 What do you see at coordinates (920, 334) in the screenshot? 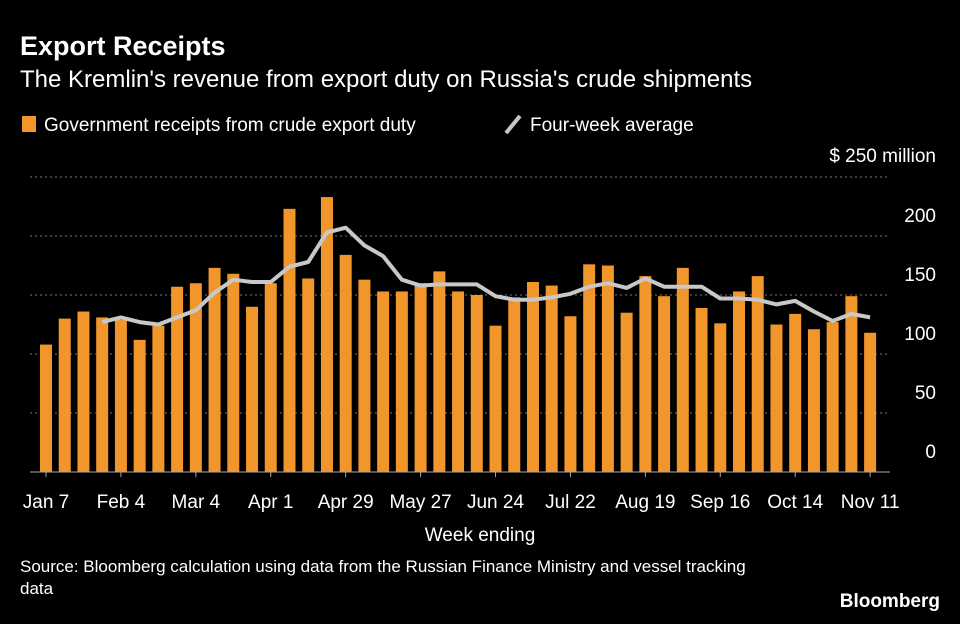
I see `y-tick-label: 100` at bounding box center [920, 334].